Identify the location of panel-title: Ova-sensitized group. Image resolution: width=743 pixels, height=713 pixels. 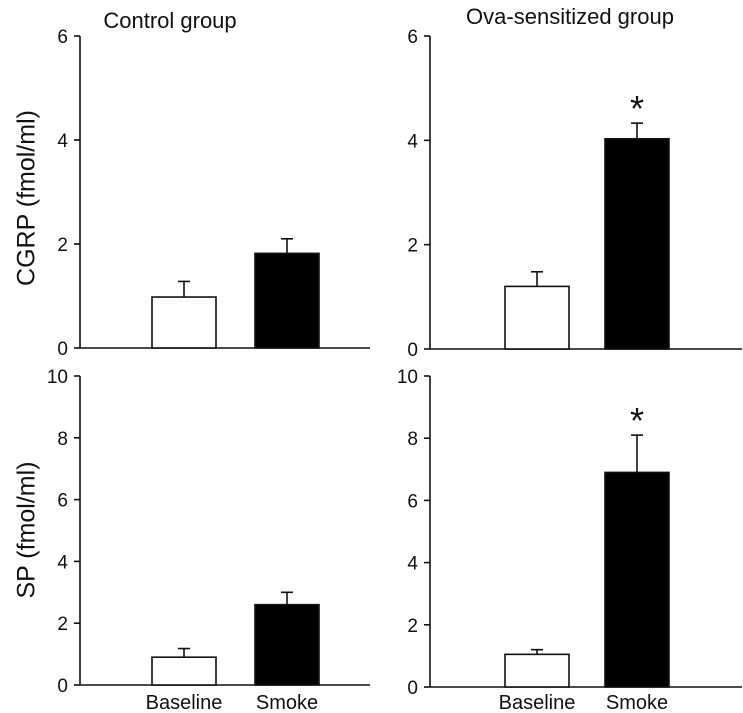
(570, 16).